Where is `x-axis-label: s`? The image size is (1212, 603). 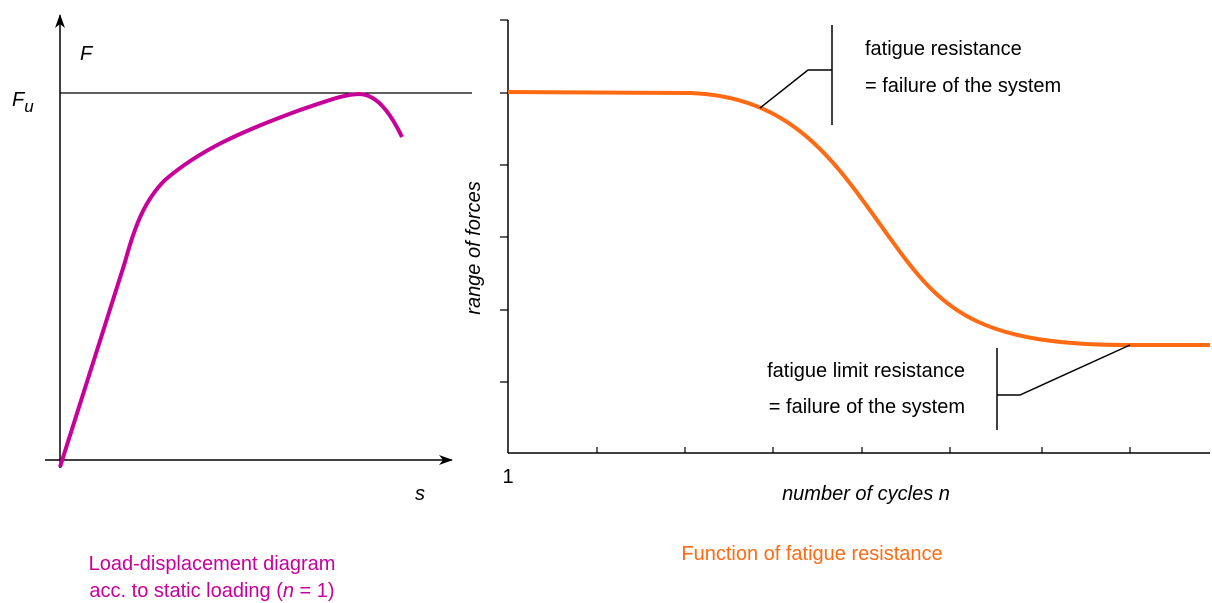
x-axis-label: s is located at coordinates (420, 494).